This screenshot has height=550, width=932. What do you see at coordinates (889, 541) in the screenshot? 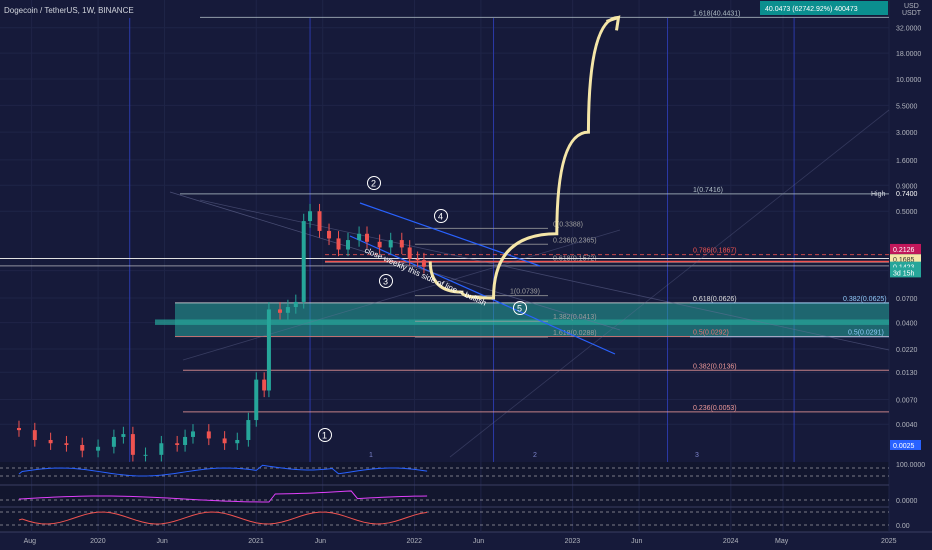
I see `time-label: 2025` at bounding box center [889, 541].